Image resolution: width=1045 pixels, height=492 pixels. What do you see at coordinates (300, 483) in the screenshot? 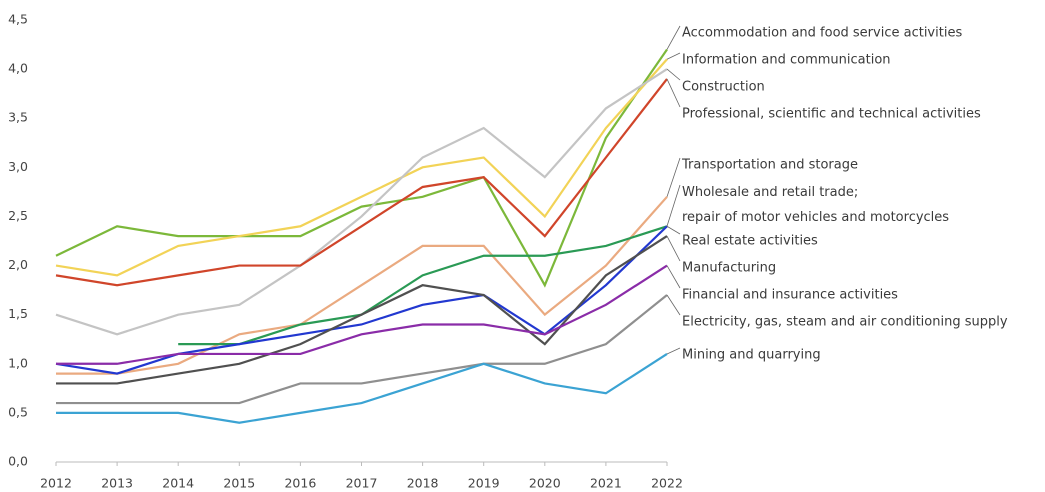
I see `x-tick-label: 2016` at bounding box center [300, 483].